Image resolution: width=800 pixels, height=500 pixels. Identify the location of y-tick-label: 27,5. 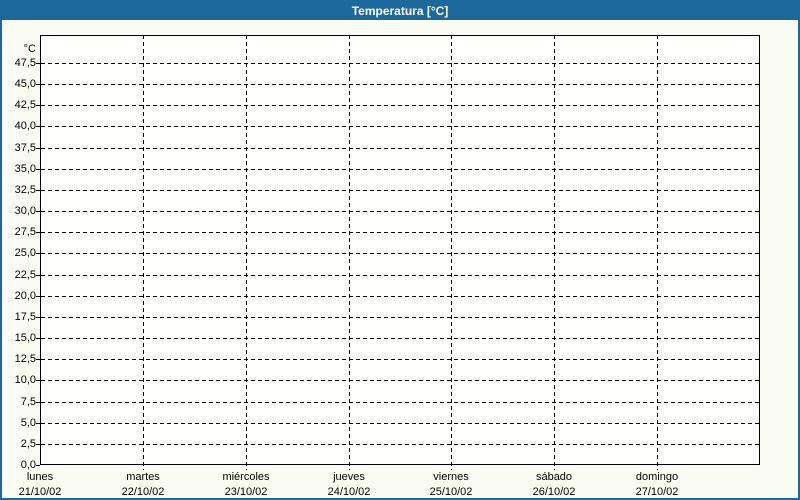
(25, 232).